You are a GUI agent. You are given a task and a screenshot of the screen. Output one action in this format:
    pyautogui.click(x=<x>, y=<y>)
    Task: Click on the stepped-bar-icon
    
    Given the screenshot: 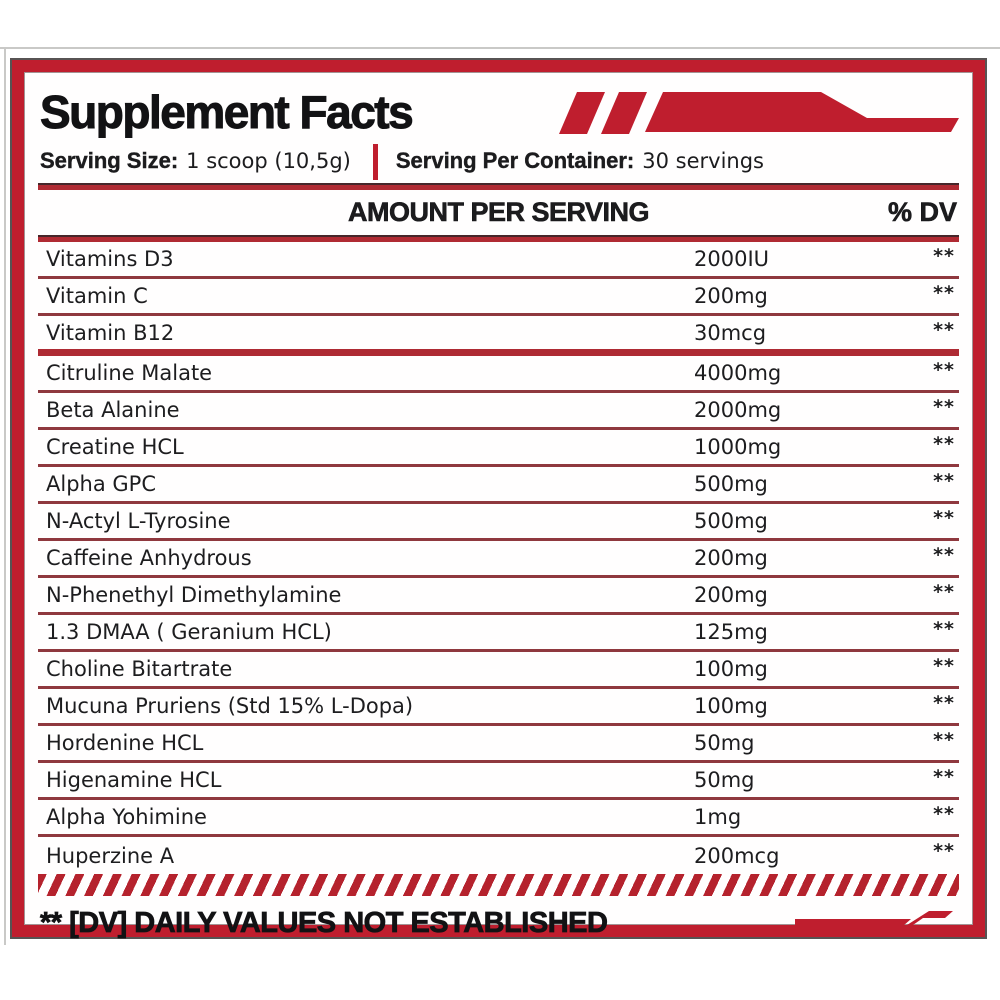 What is the action you would take?
    pyautogui.click(x=828, y=922)
    